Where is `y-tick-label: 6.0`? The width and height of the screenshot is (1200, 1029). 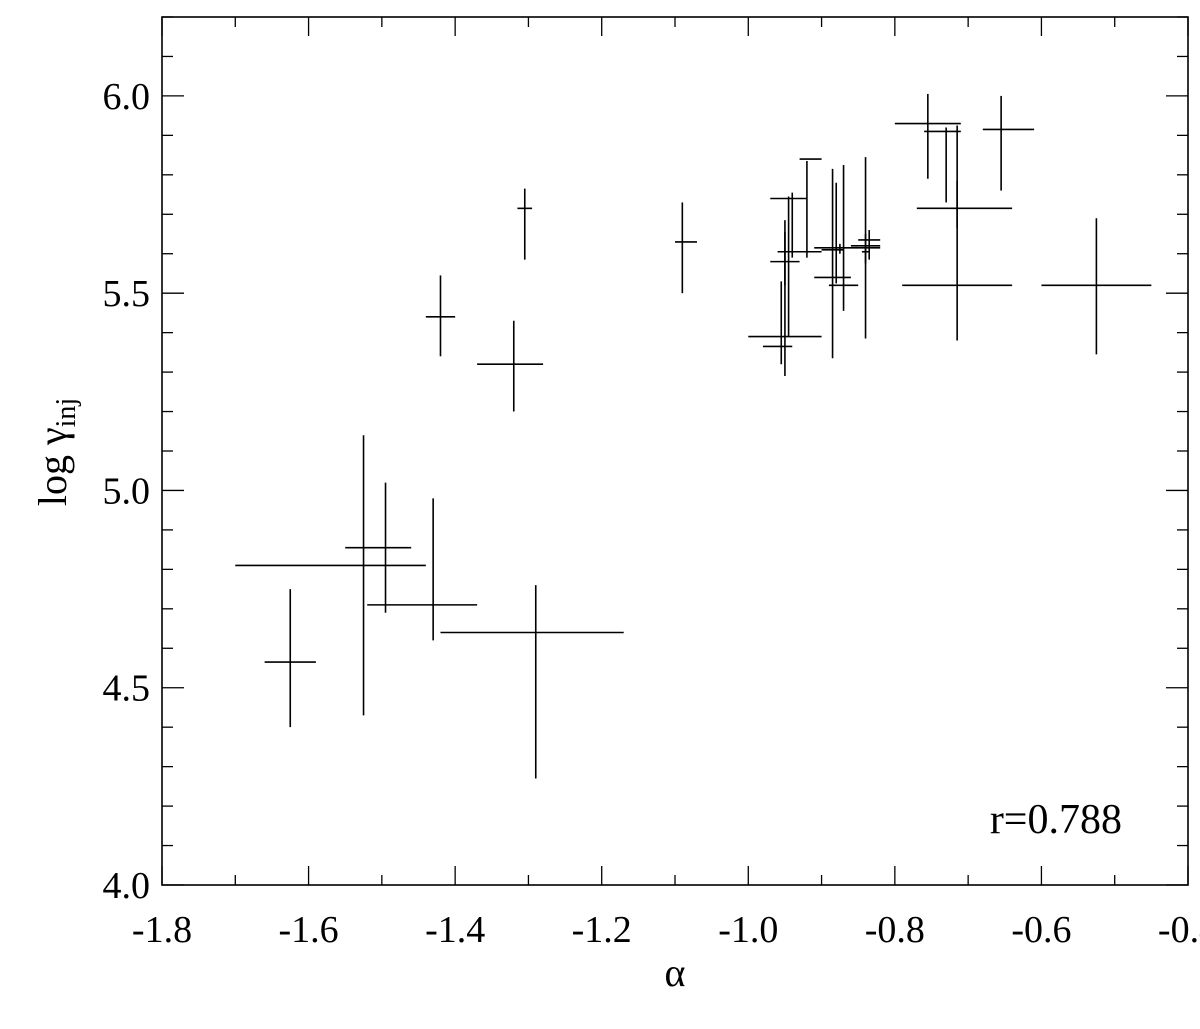 y-tick-label: 6.0 is located at coordinates (127, 97).